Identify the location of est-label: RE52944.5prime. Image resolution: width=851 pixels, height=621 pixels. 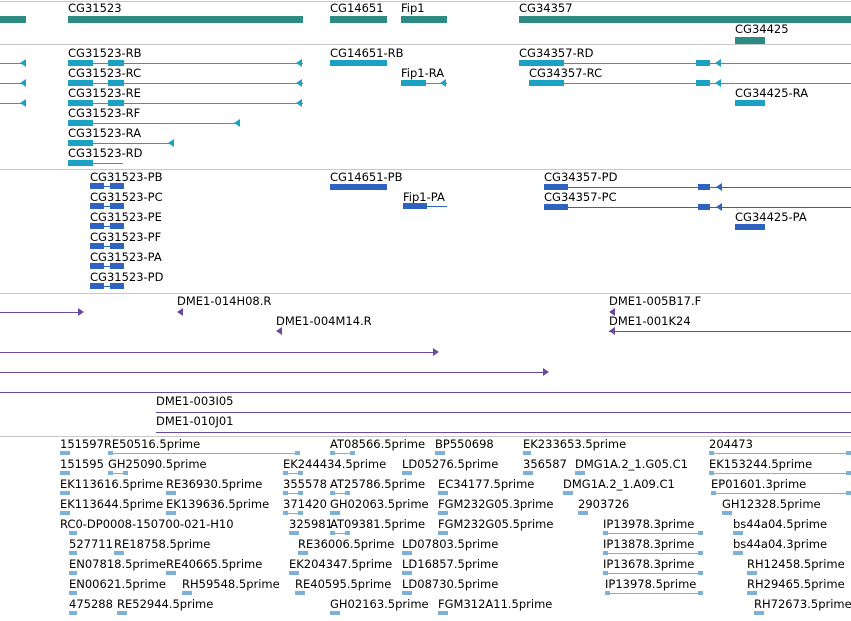
(165, 604).